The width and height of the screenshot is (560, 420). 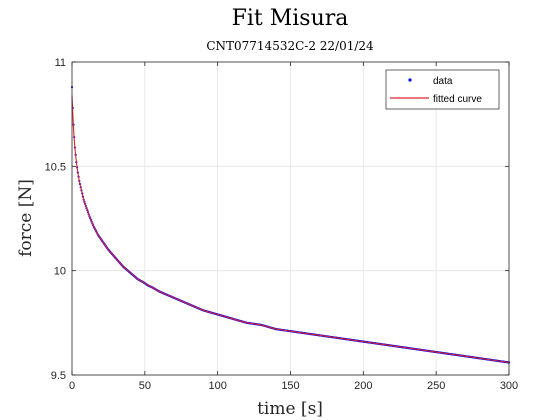 I want to click on y-axis-label: force [N], so click(x=26, y=218).